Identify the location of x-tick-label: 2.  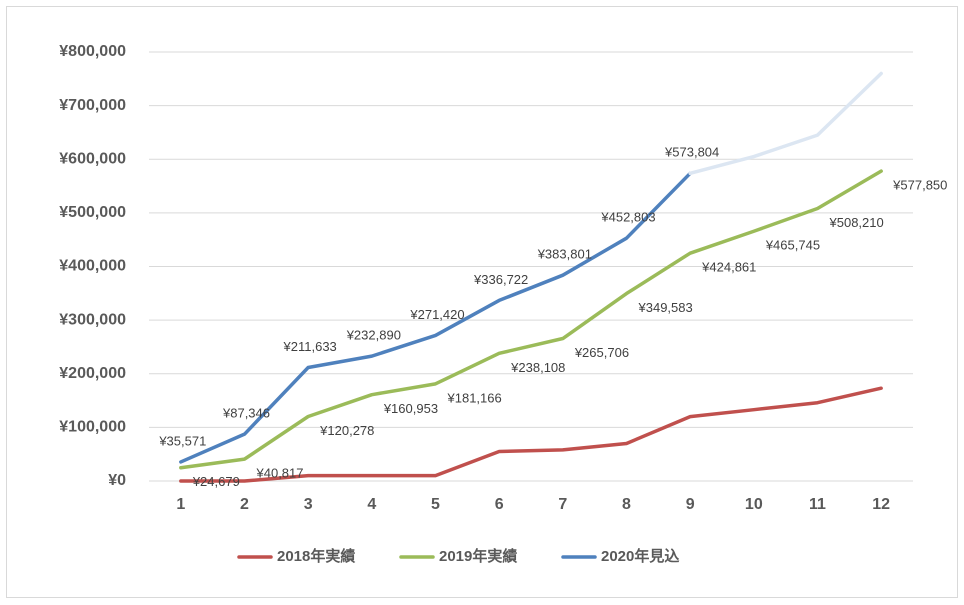
(244, 504).